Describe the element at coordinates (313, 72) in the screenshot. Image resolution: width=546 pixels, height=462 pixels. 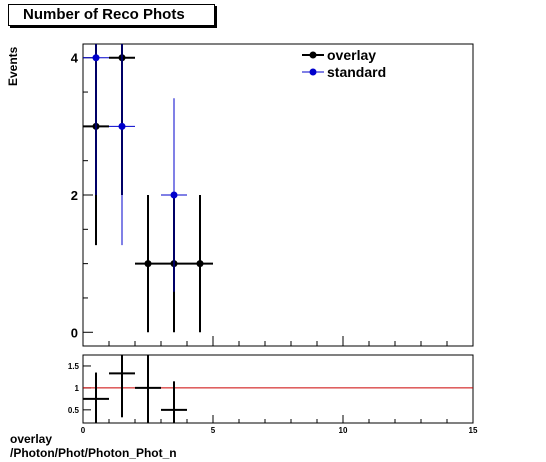
I see `legend-marker-standard` at that location.